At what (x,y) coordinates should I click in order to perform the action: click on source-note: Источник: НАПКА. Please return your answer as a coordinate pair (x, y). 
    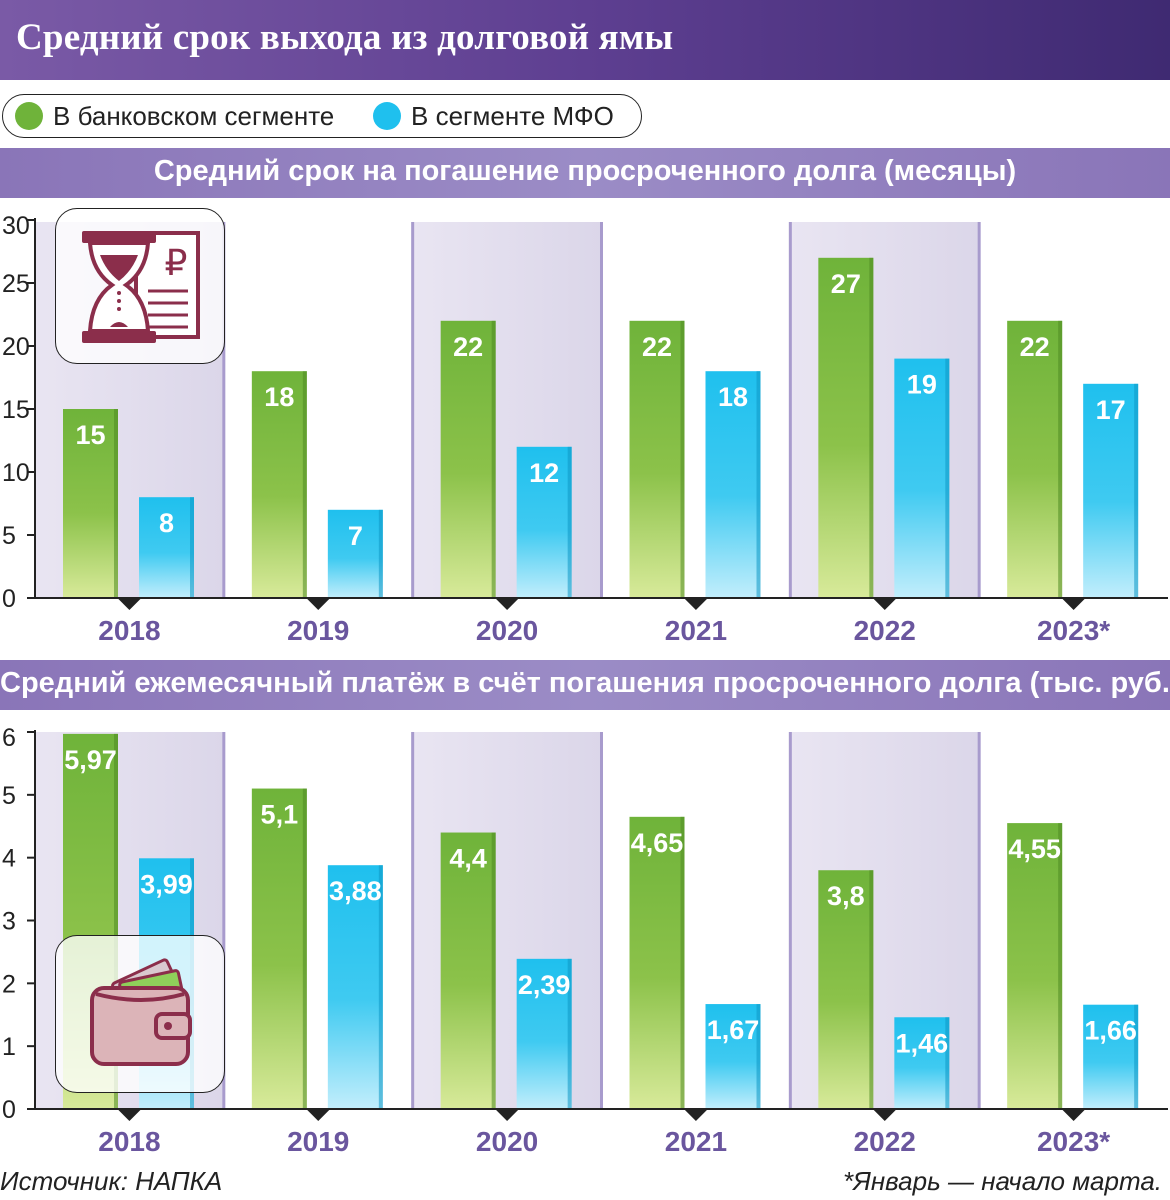
    Looking at the image, I should click on (111, 1181).